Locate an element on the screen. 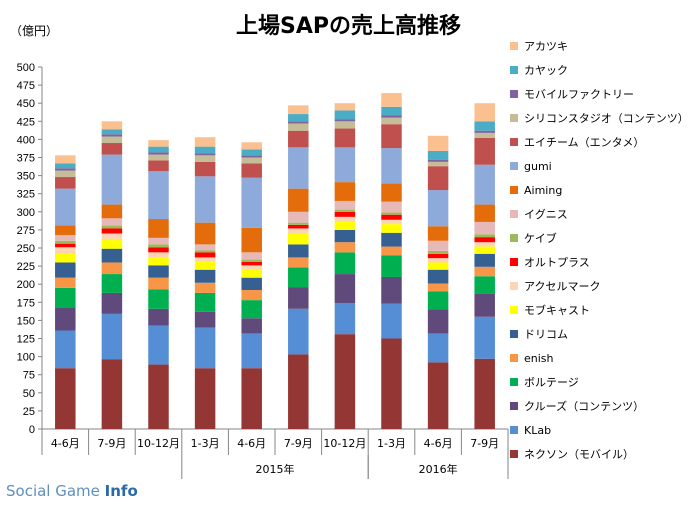  y-tick-label: 300 is located at coordinates (26, 213).